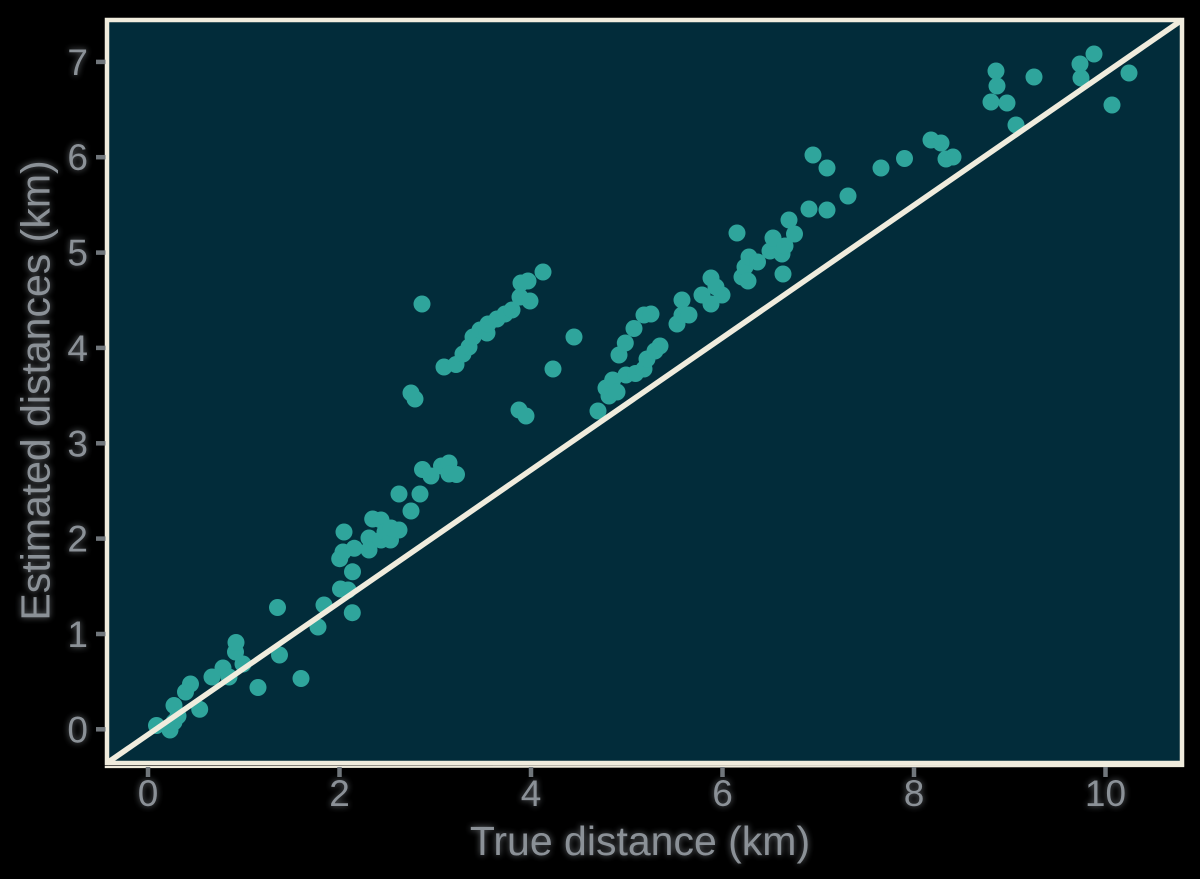  I want to click on svg-text: 10, so click(1105, 793).